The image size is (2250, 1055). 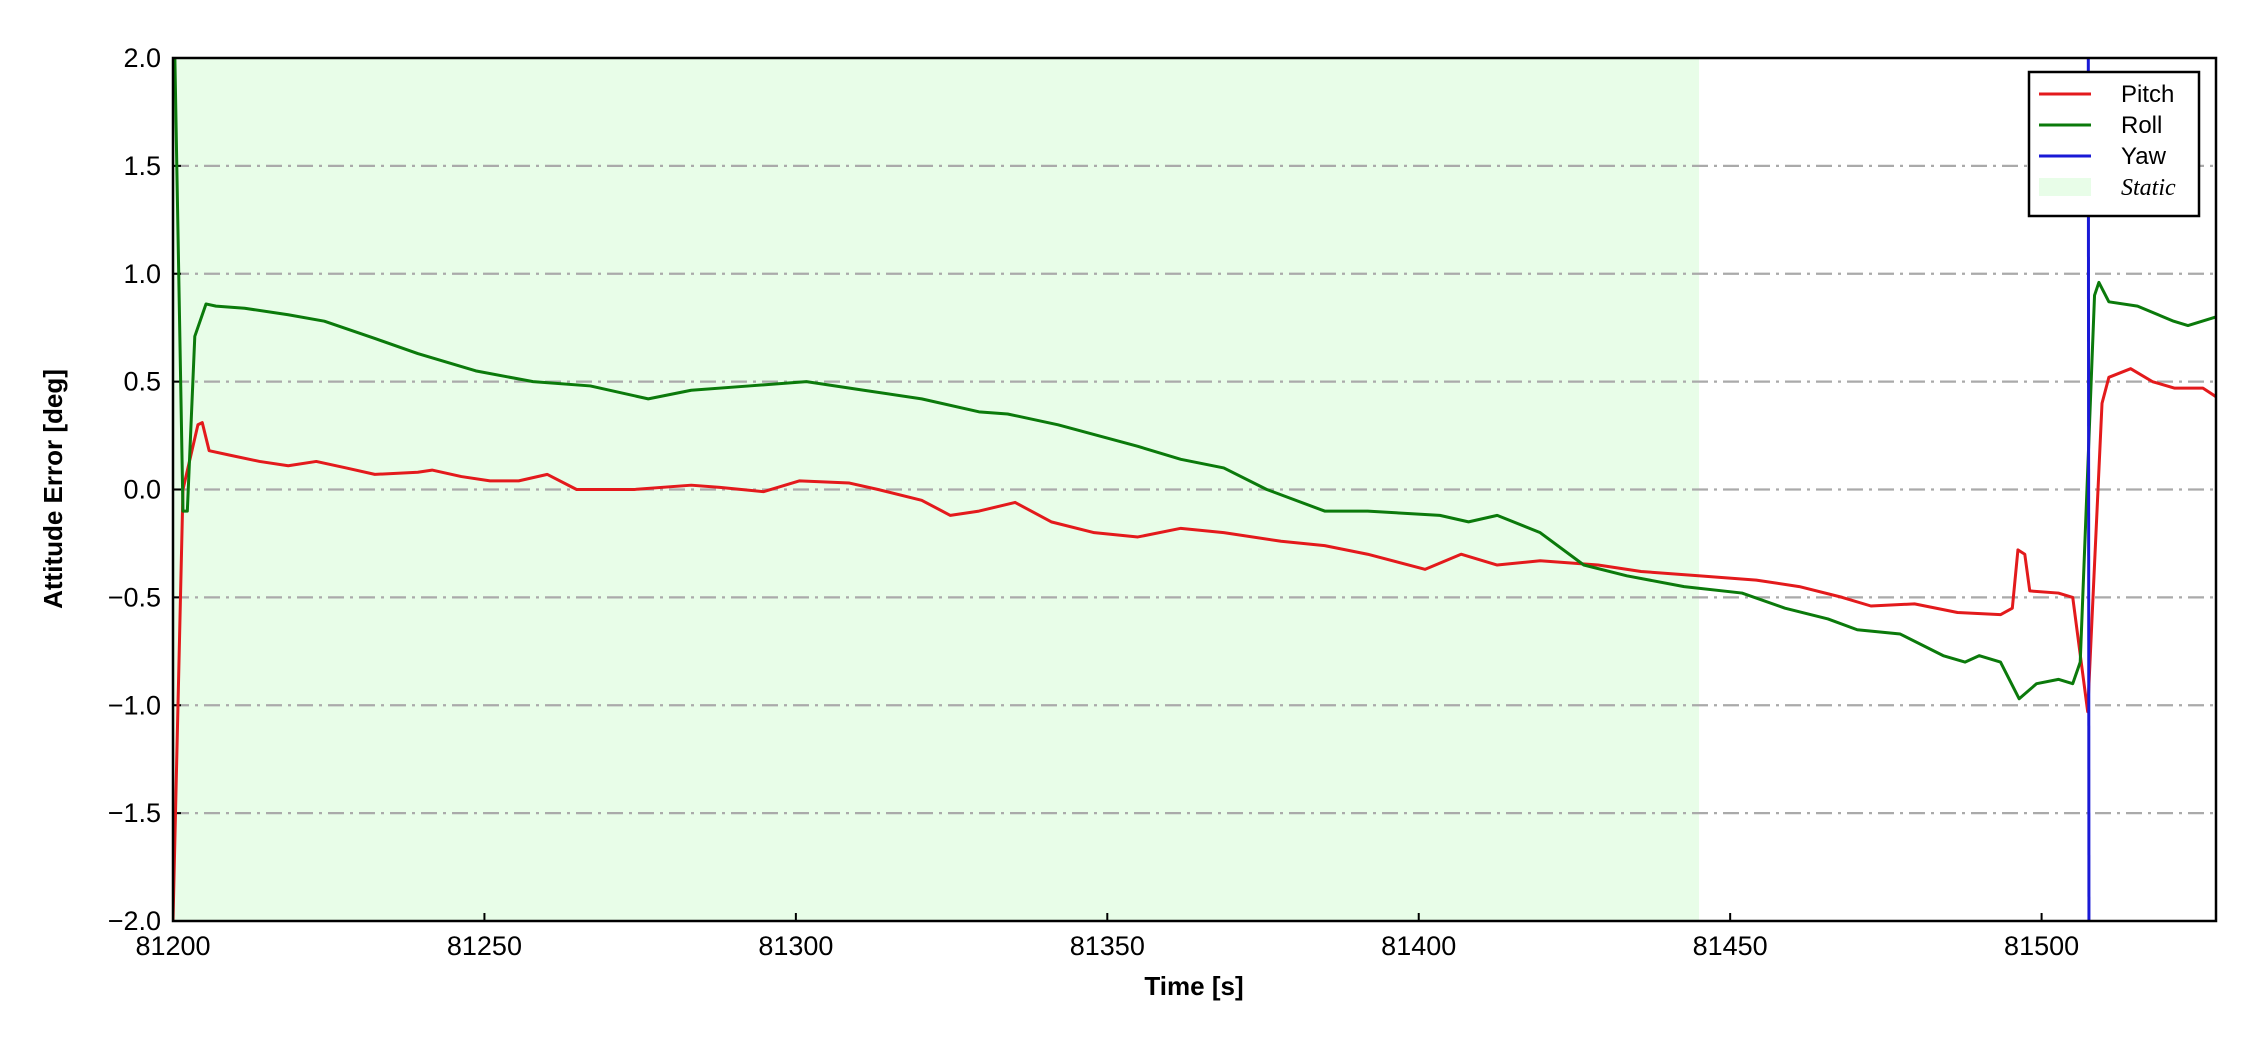 What do you see at coordinates (795, 946) in the screenshot?
I see `x-tick-label: 81300` at bounding box center [795, 946].